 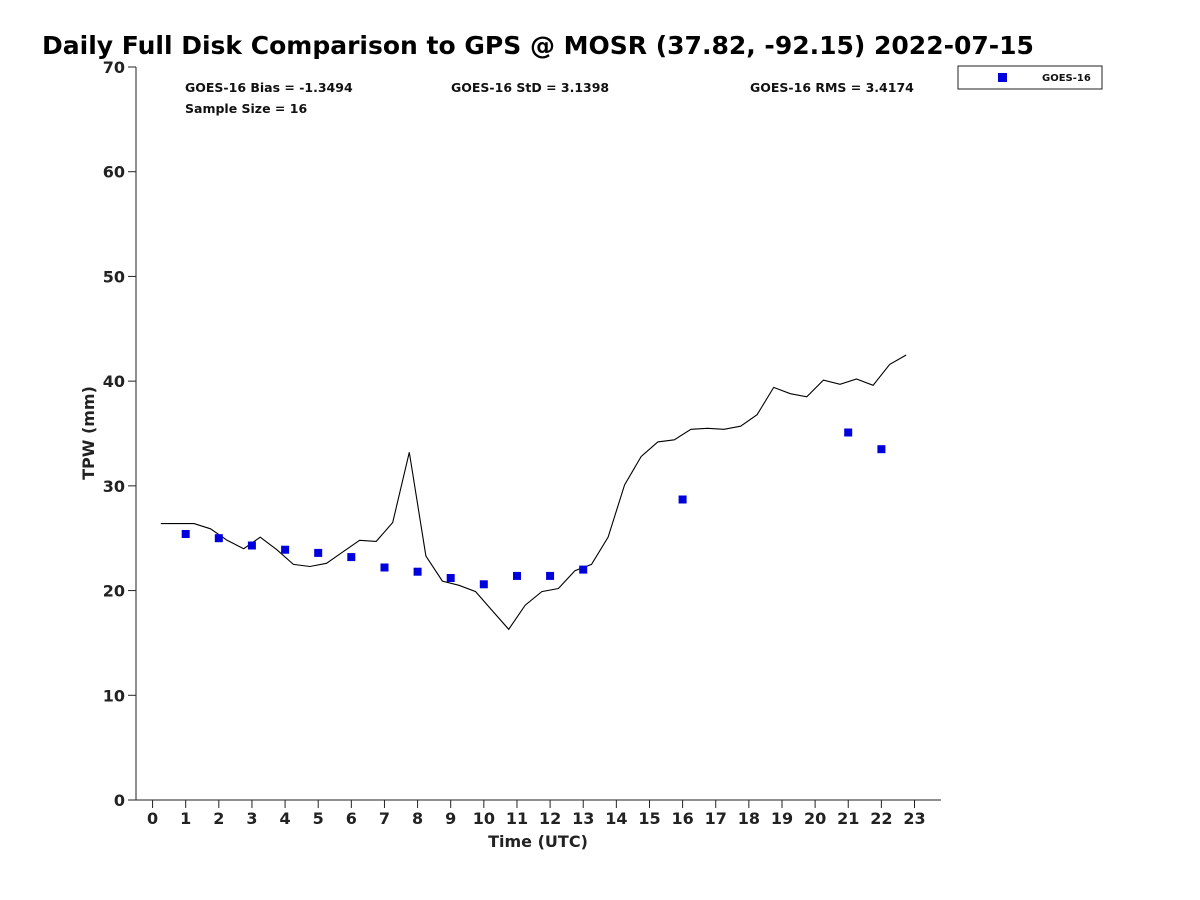 I want to click on x-tick-label: 10, so click(x=484, y=818).